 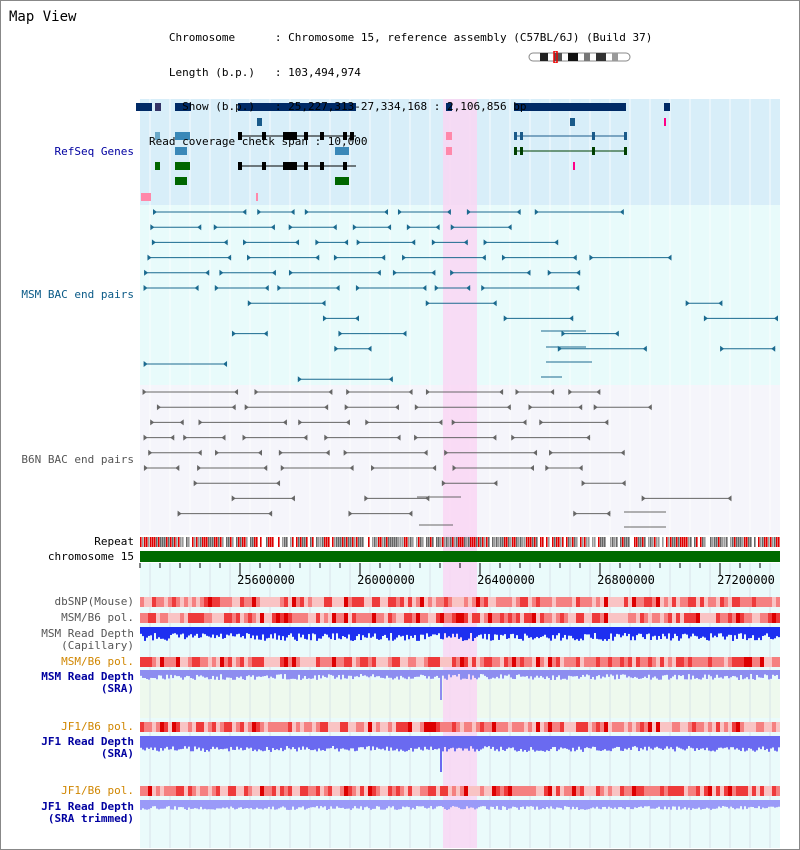 What do you see at coordinates (97, 661) in the screenshot?
I see `track-label-msm-b6-pol-sra: MSM/B6 pol.` at bounding box center [97, 661].